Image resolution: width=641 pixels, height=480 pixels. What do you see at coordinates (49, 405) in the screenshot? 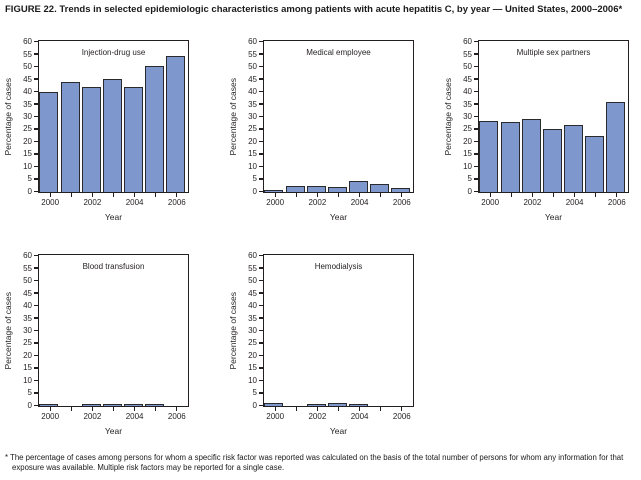
I see `bar-2000` at bounding box center [49, 405].